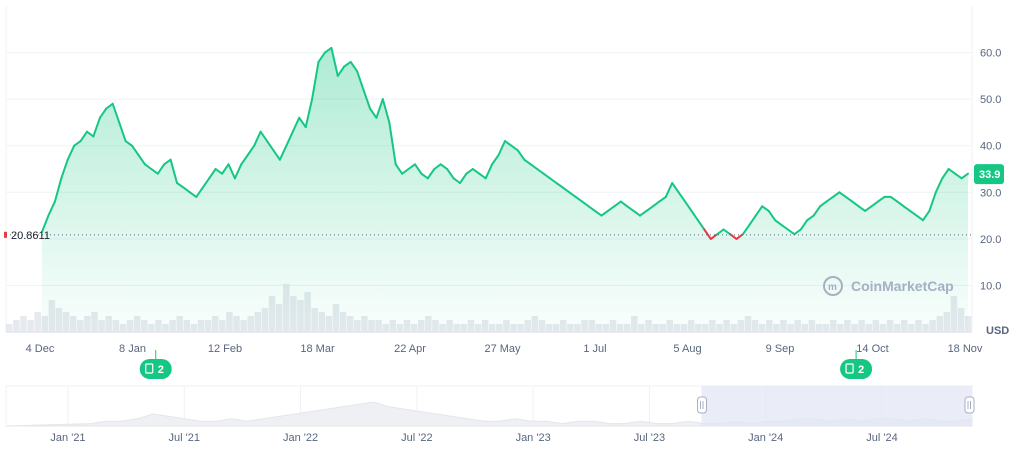 Image resolution: width=1024 pixels, height=454 pixels. I want to click on y-tick-label: 50.0, so click(990, 100).